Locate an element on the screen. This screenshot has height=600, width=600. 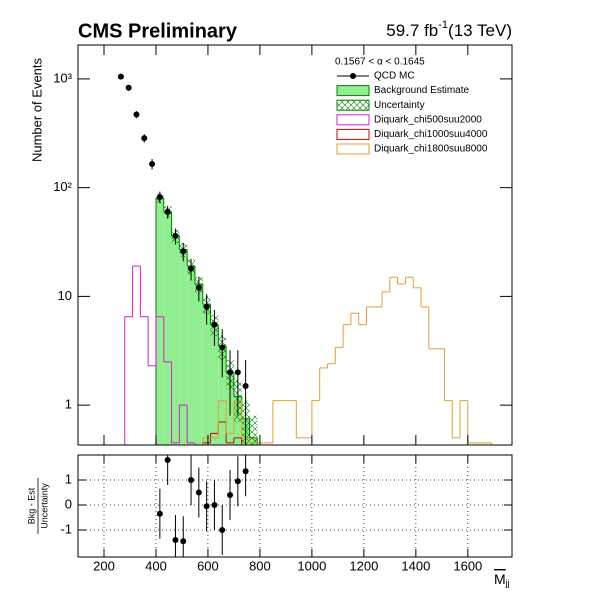
lumi: 59.7 fb is located at coordinates (412, 30).